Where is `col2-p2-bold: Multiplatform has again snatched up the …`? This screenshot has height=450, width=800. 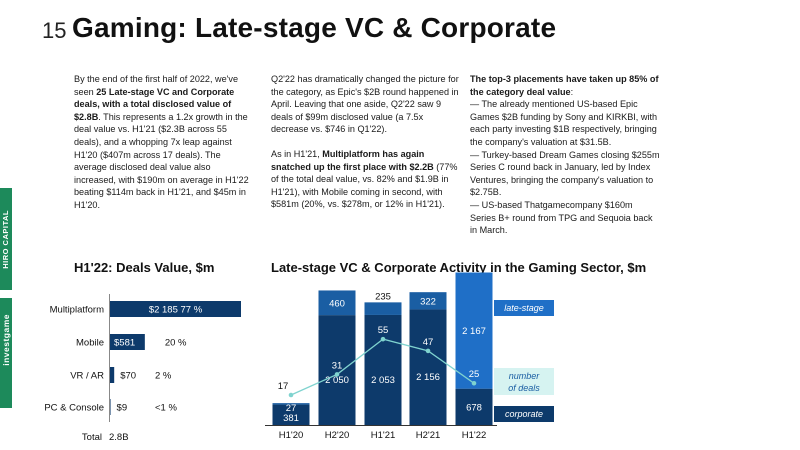
col2-p2-bold: Multiplatform has again snatched up the … is located at coordinates (352, 160).